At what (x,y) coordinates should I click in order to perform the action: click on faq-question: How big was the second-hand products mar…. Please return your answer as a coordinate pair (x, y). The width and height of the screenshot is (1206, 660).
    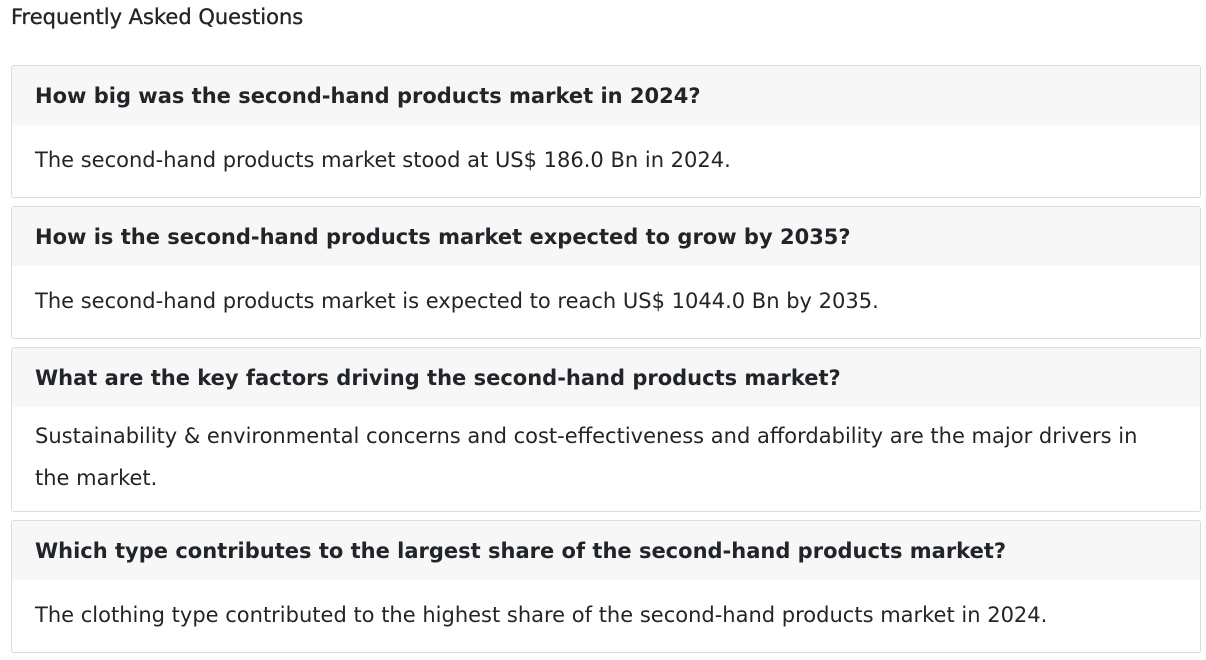
    Looking at the image, I should click on (606, 95).